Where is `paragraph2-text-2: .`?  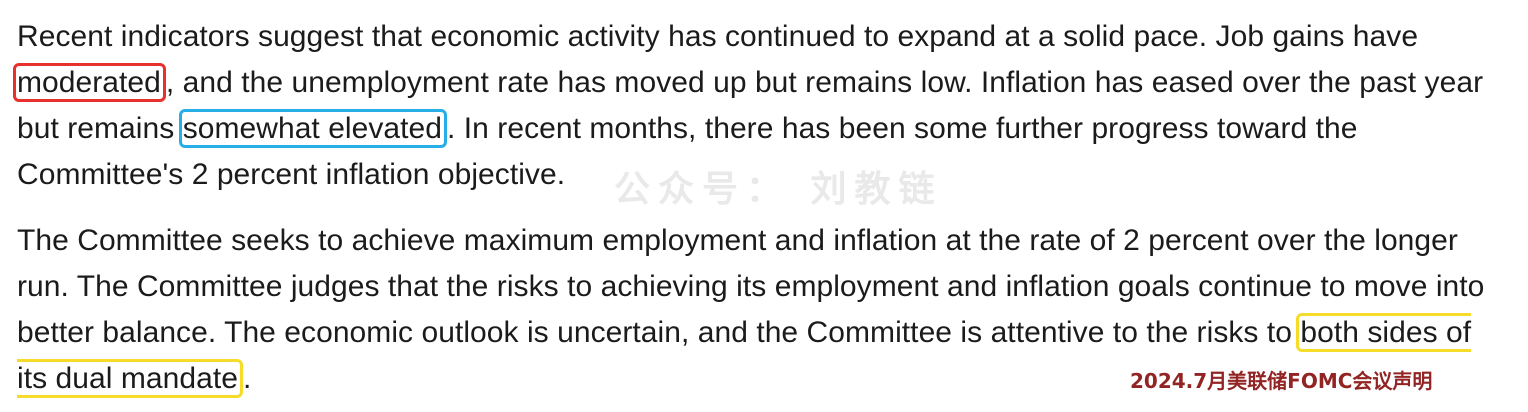 paragraph2-text-2: . is located at coordinates (247, 378).